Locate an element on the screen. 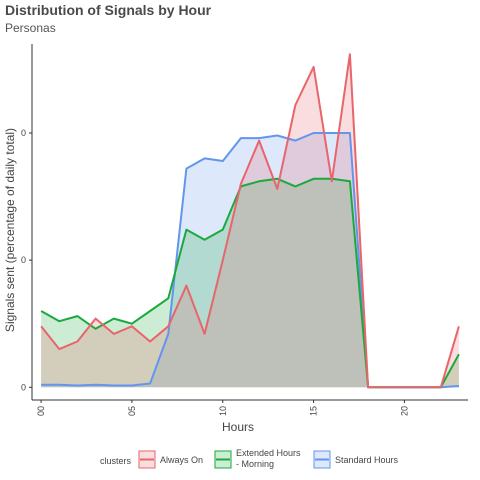 The height and width of the screenshot is (480, 480). y-axis-ticks: 0 0 0 is located at coordinates (26, 260).